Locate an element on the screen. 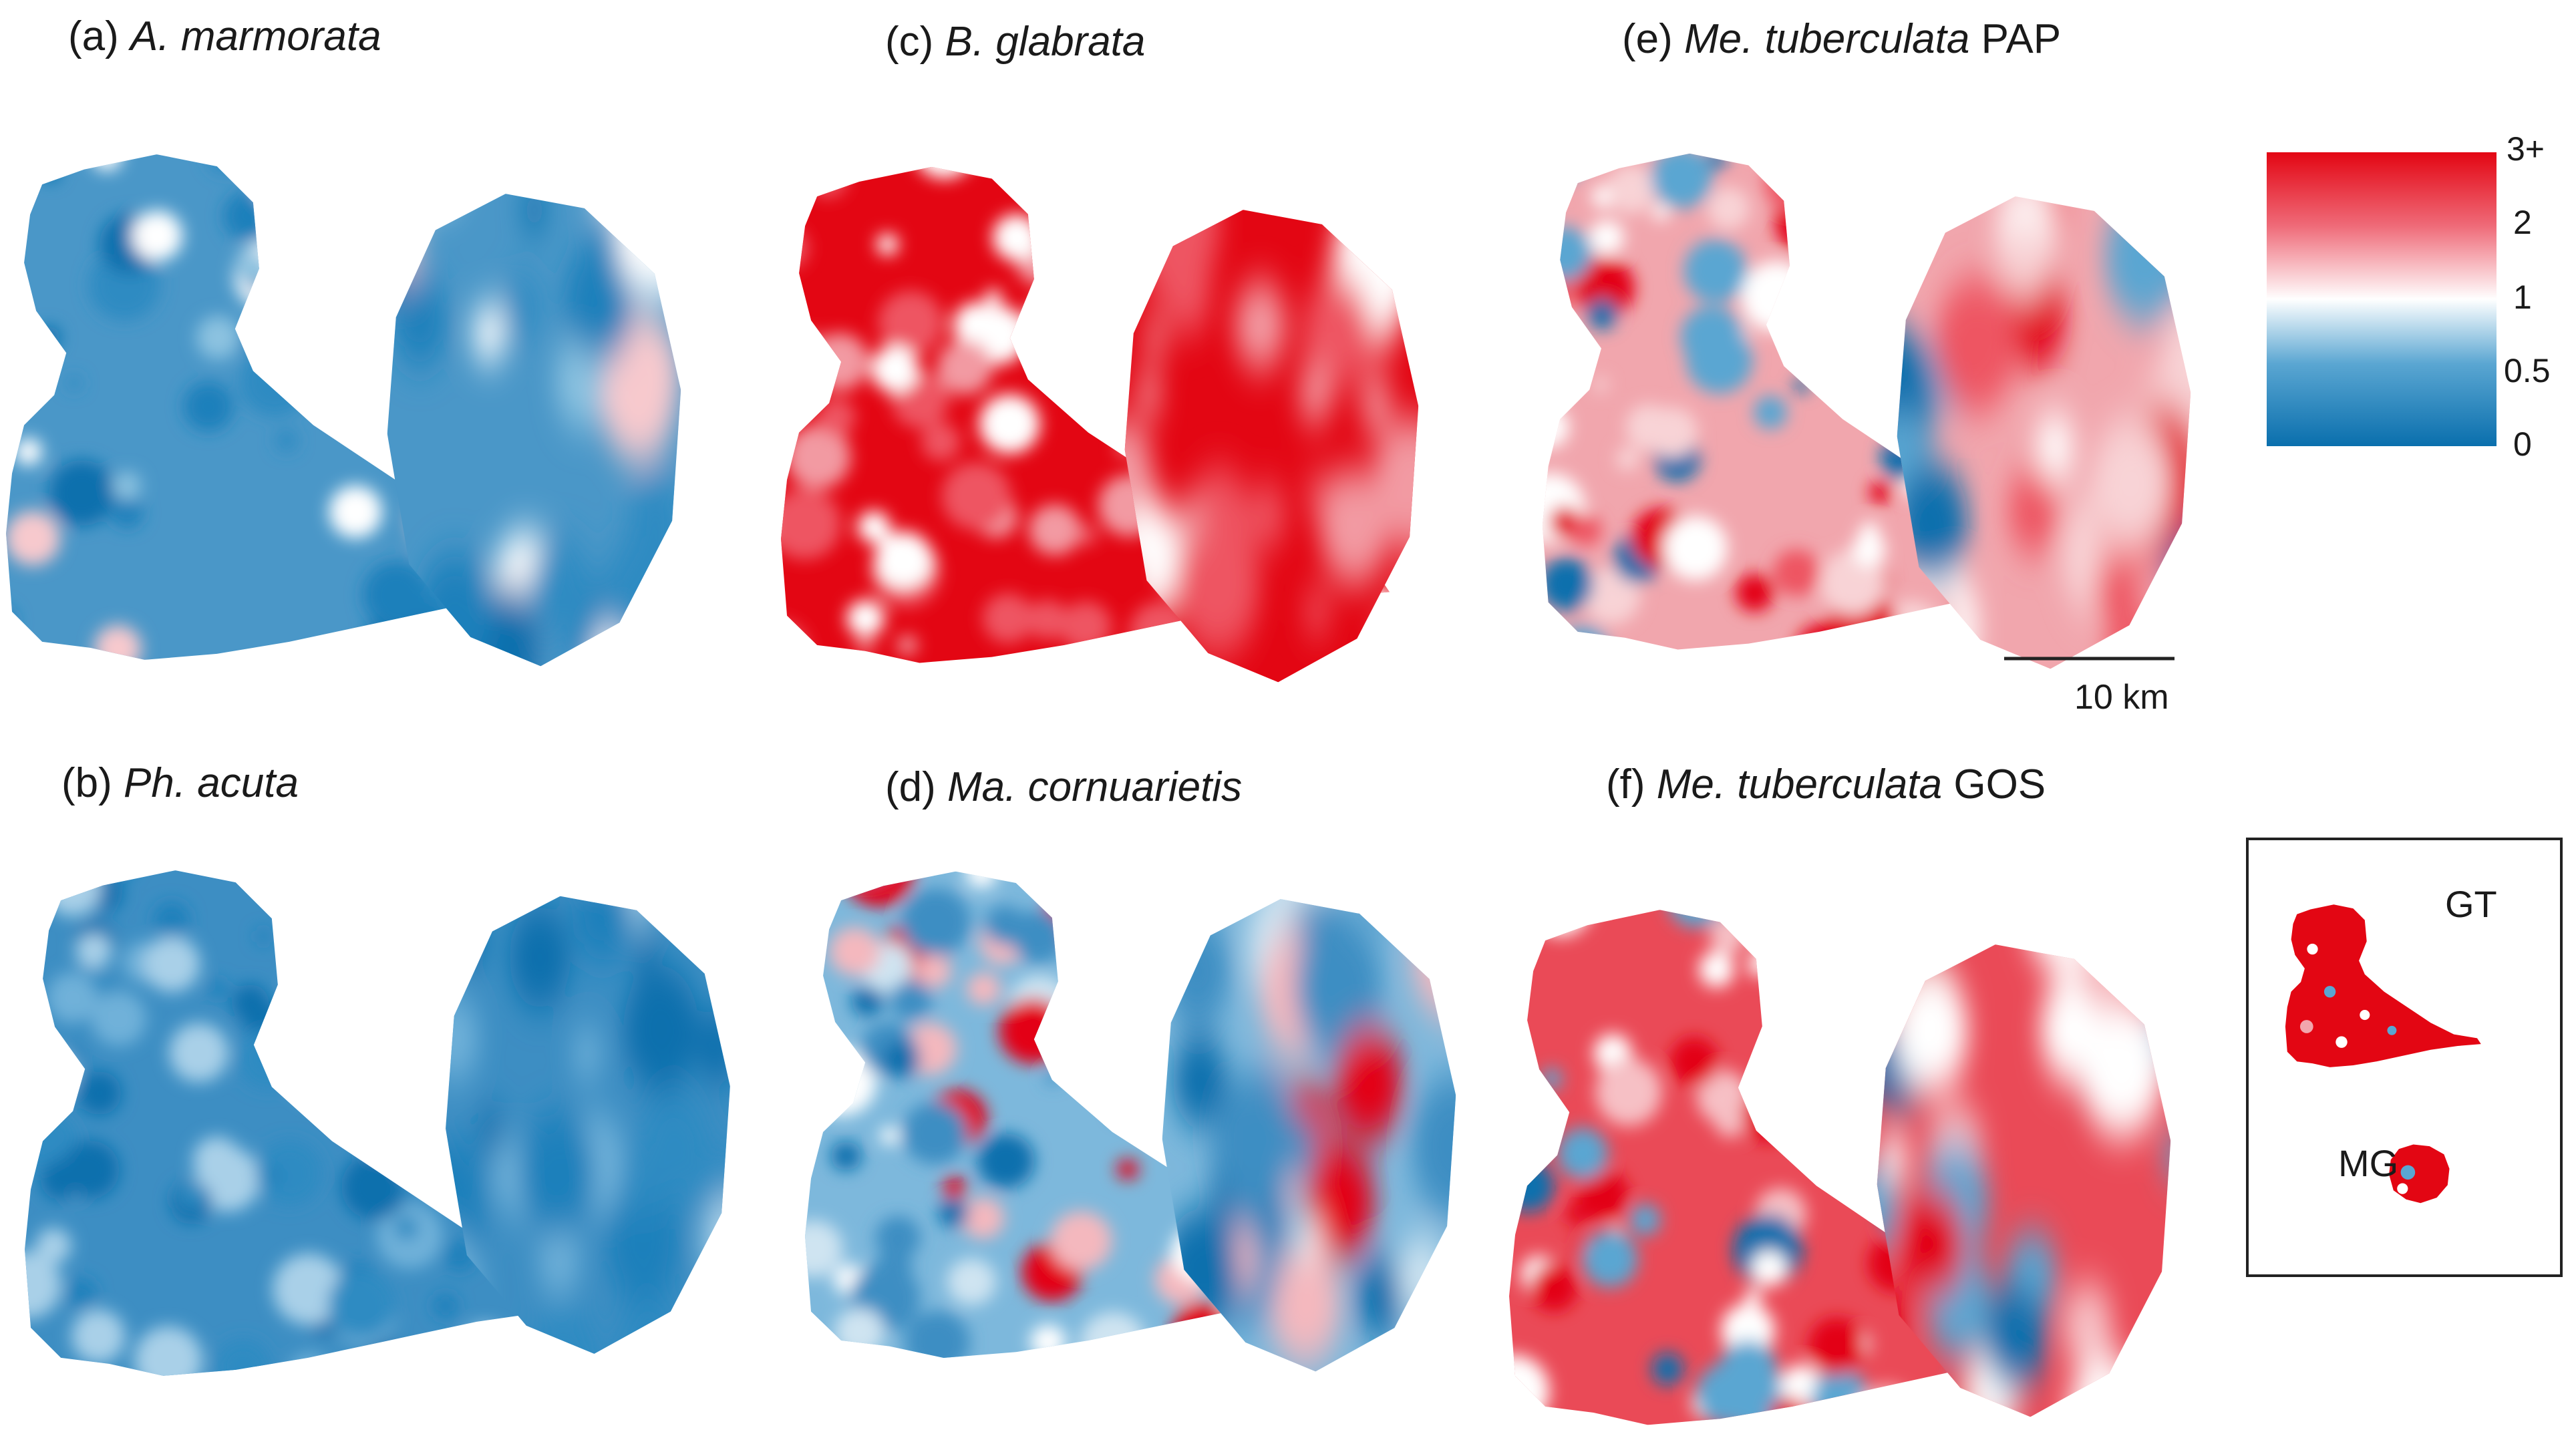 The width and height of the screenshot is (2576, 1430). mg-island-map-a is located at coordinates (529, 406).